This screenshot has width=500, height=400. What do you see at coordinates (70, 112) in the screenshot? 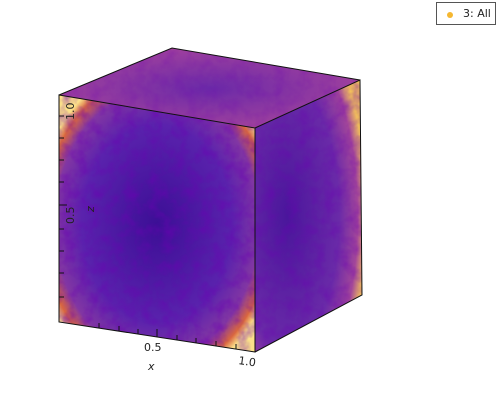
I see `z-tick-label-1-0: 1.0` at bounding box center [70, 112].